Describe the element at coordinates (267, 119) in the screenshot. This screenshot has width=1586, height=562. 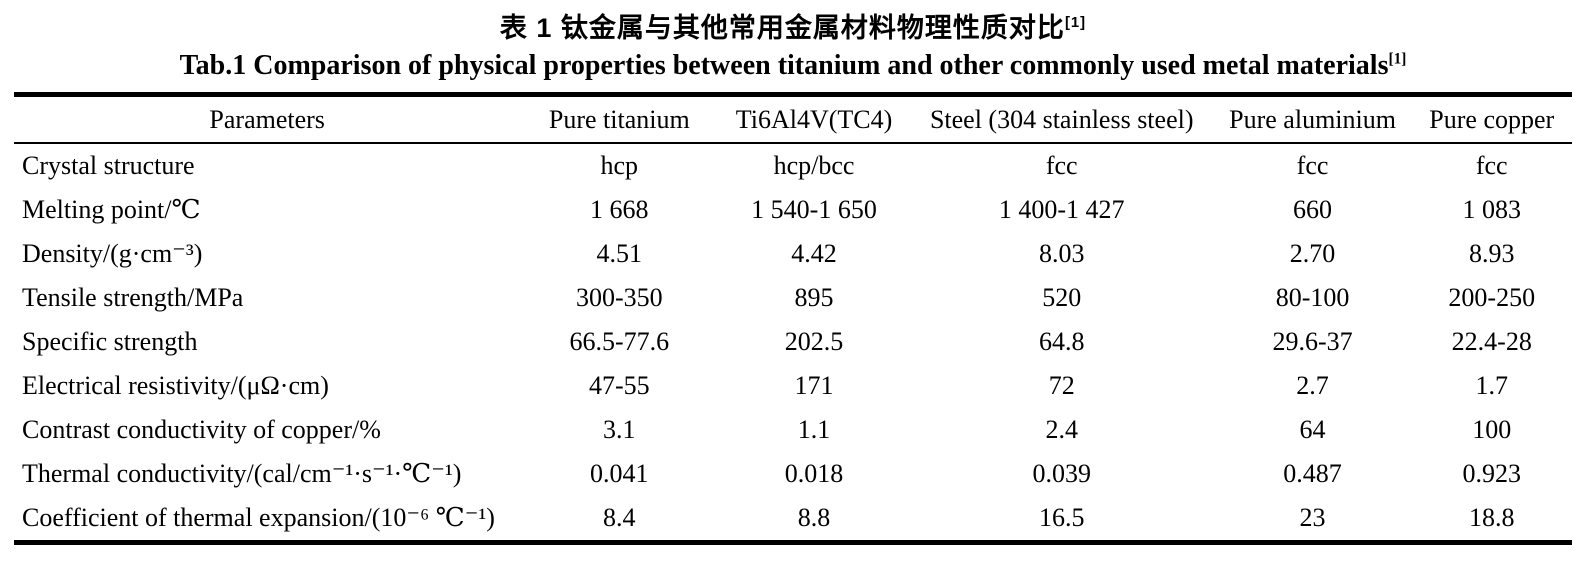
I see `column-header-parameters: Parameters` at that location.